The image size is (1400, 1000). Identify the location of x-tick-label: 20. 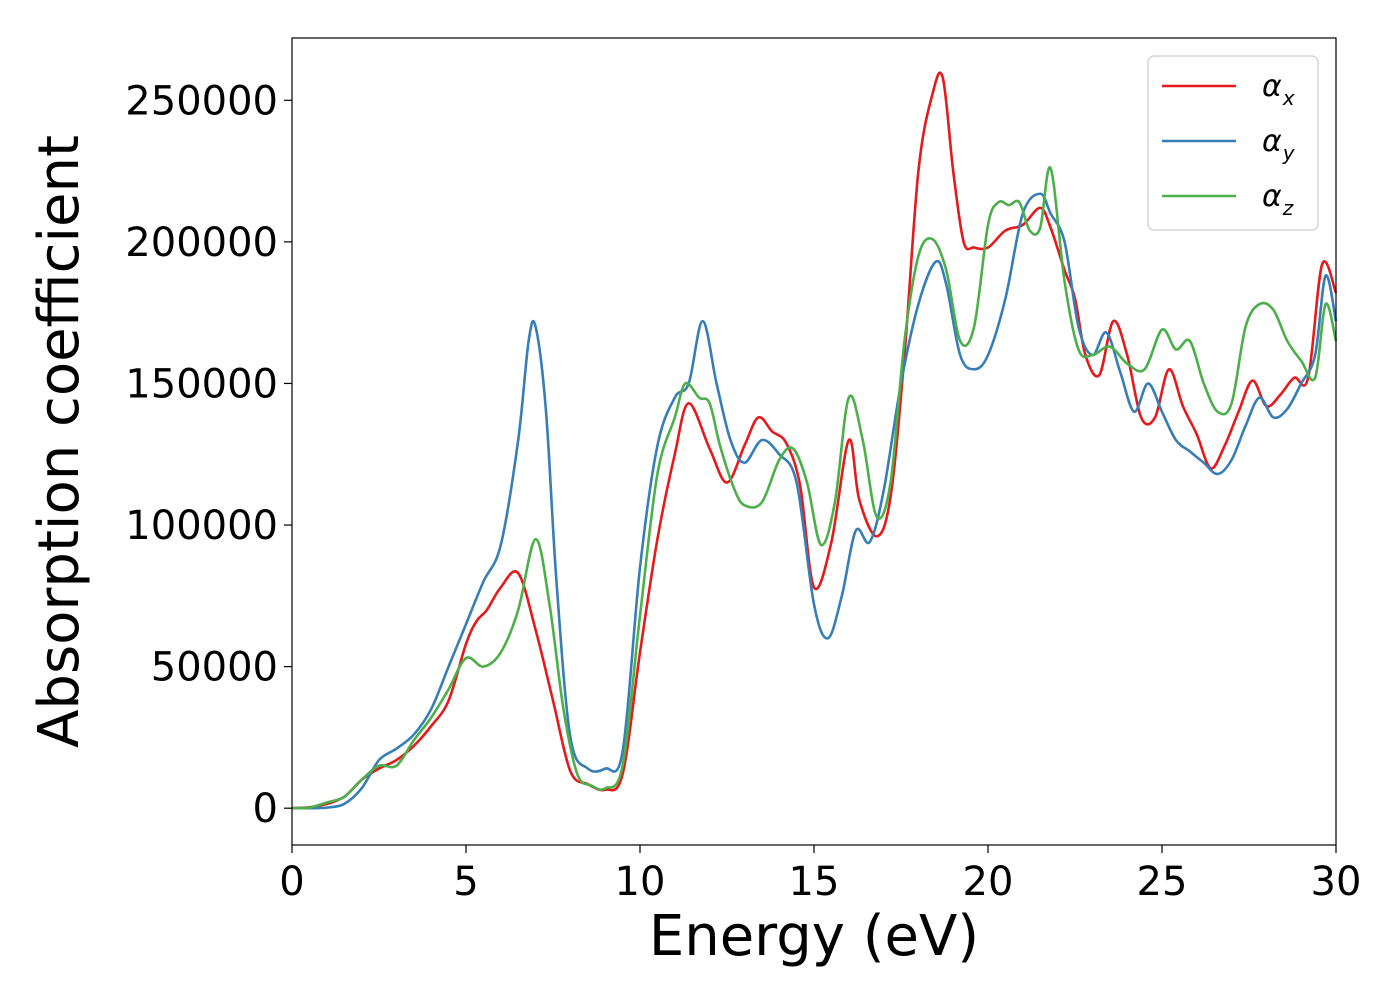
(988, 882).